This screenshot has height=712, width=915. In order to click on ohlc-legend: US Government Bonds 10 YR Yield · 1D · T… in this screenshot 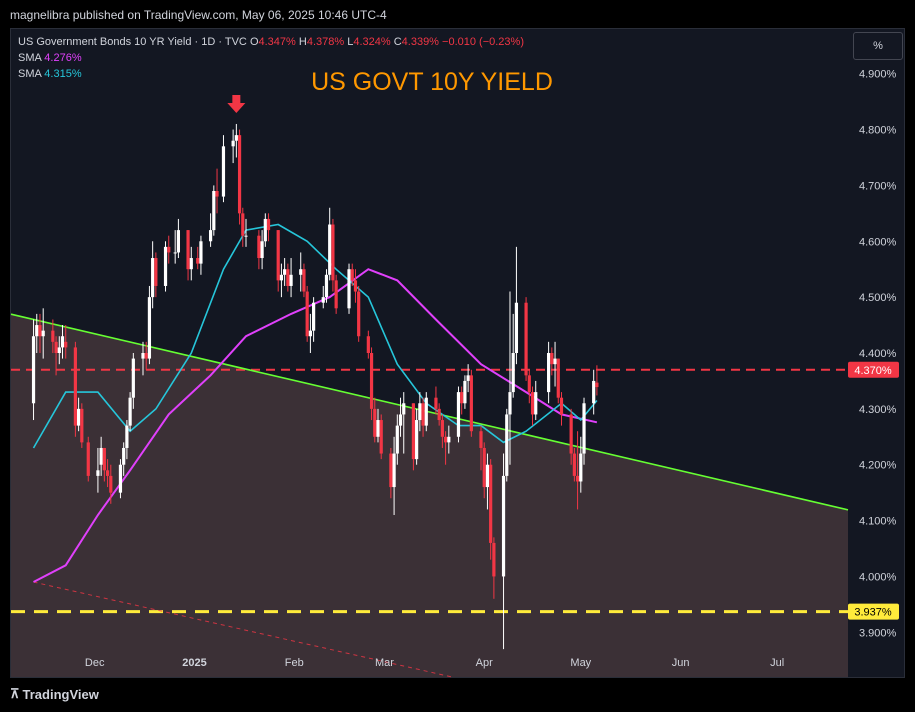, I will do `click(271, 42)`.